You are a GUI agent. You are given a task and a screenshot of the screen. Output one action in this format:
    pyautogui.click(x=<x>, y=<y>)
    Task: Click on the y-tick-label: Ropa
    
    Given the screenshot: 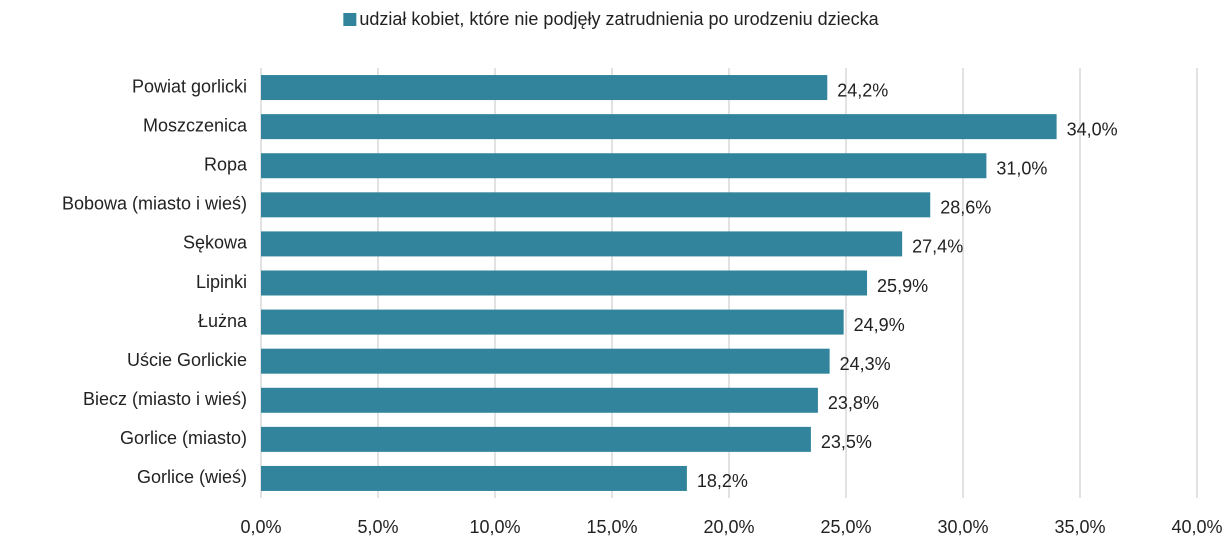 What is the action you would take?
    pyautogui.click(x=226, y=164)
    